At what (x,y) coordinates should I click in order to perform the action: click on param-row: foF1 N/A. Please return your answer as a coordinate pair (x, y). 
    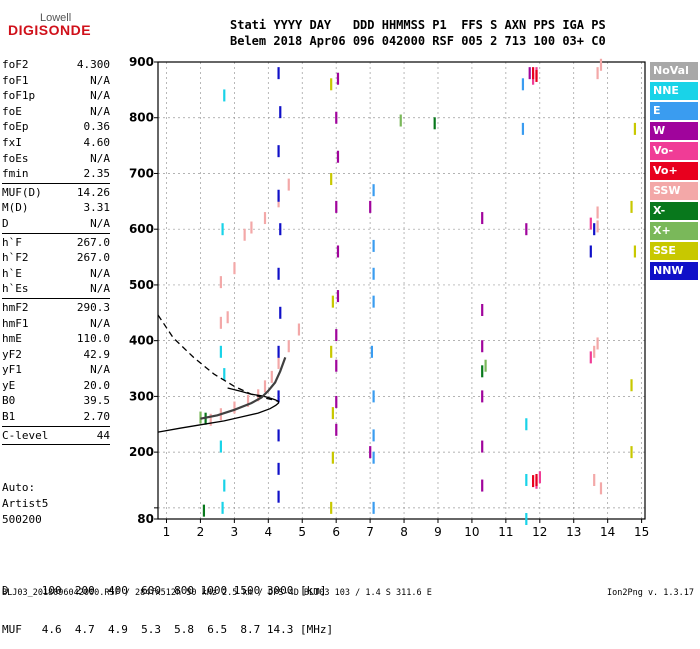
    Looking at the image, I should click on (56, 81).